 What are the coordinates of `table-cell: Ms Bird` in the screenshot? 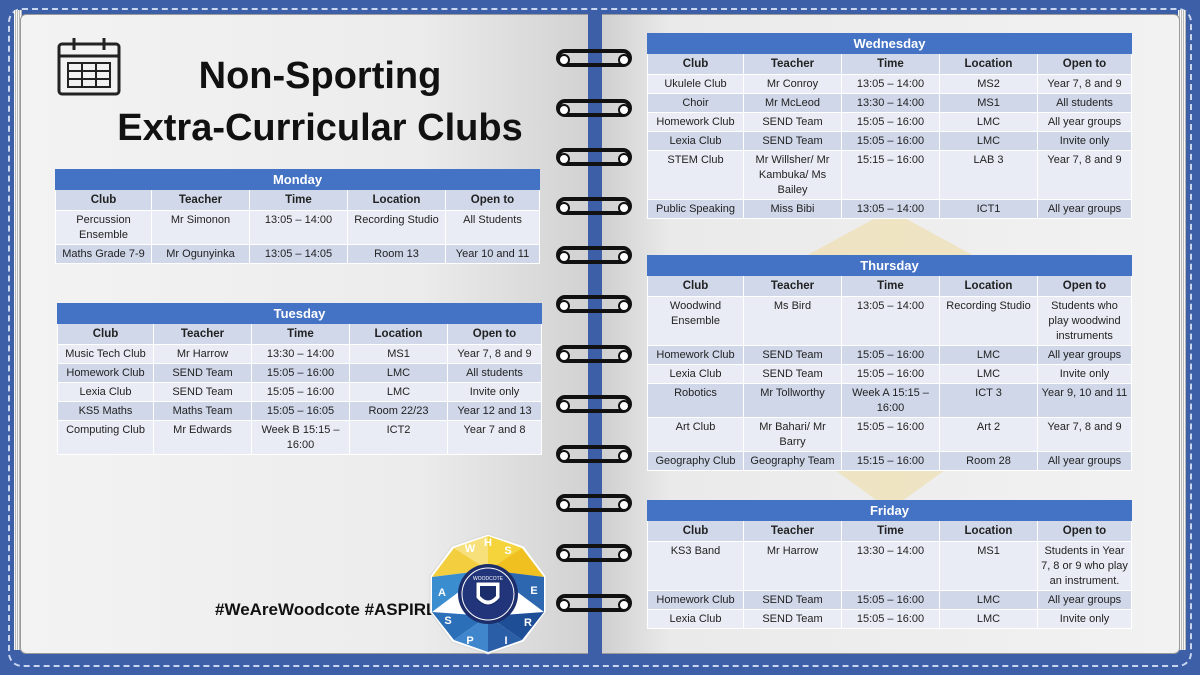 It's located at (792, 320).